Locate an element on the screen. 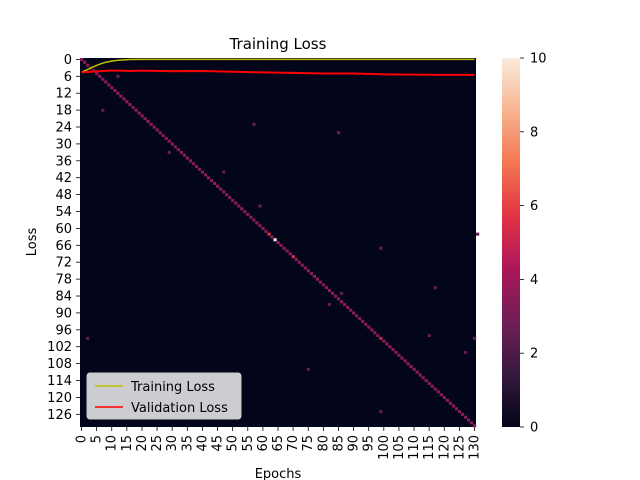 The image size is (640, 480). y-tick-label: 48 is located at coordinates (63, 195).